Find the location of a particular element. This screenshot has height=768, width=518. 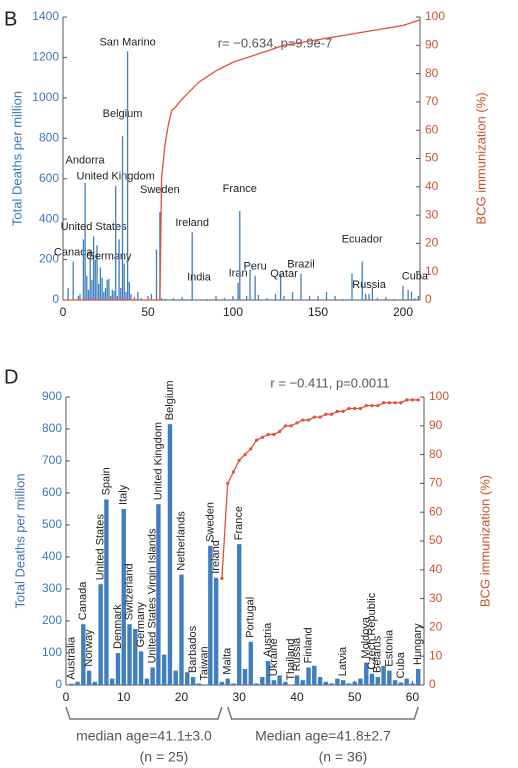

y-tick-label: 1000 is located at coordinates (45, 97).